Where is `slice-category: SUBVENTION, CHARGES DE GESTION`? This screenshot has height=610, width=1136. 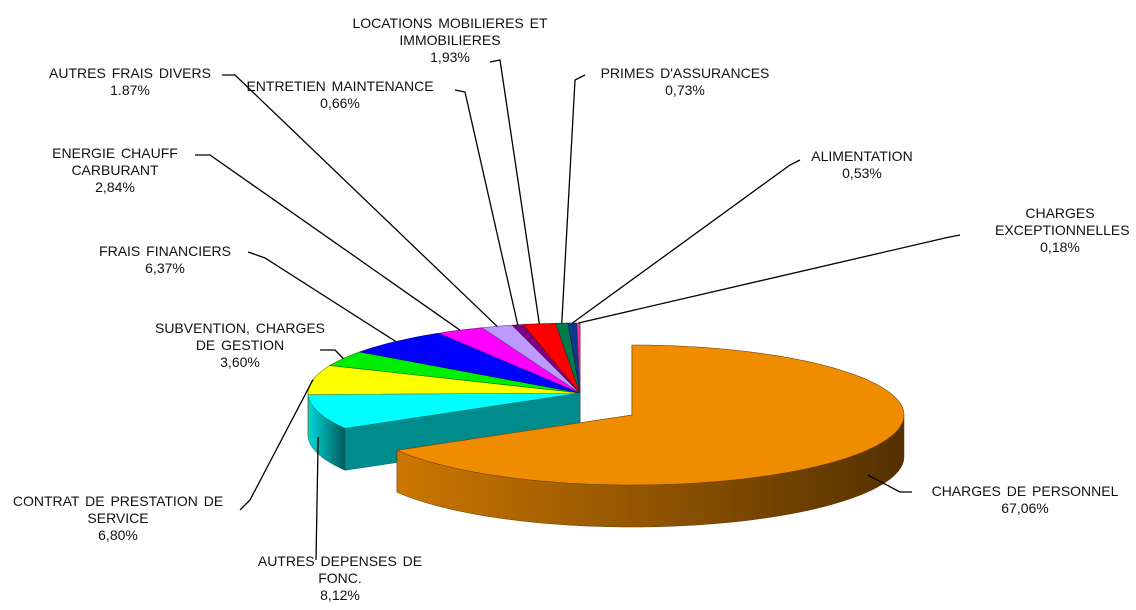
slice-category: SUBVENTION, CHARGES DE GESTION is located at coordinates (240, 336).